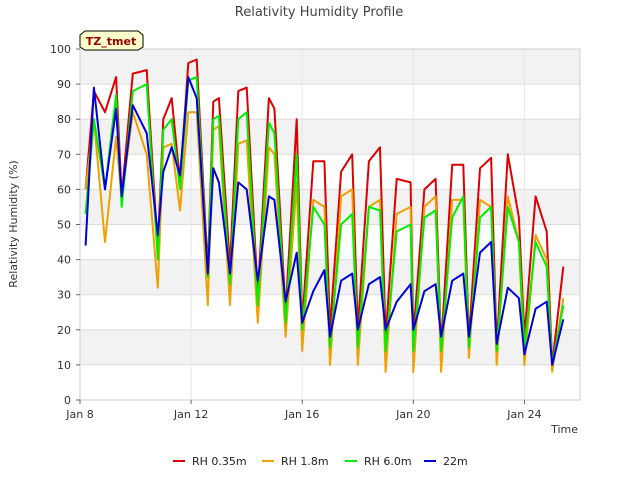 The image size is (640, 480). Describe the element at coordinates (319, 12) in the screenshot. I see `chart-title: Relativity Humidity Profile` at that location.